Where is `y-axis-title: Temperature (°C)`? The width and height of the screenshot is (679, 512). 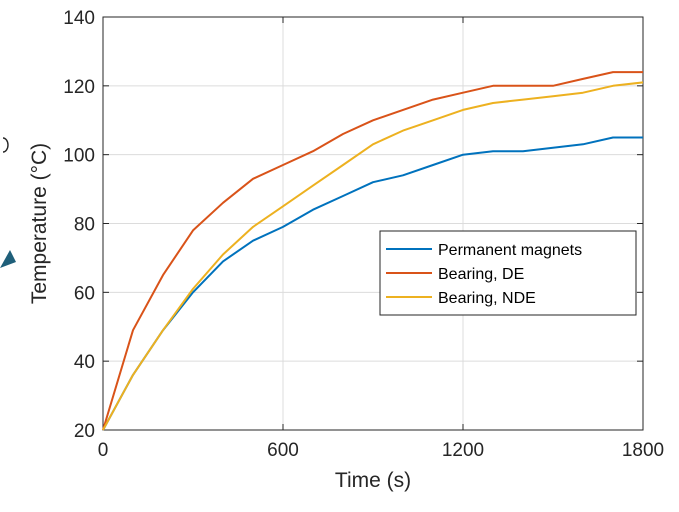
y-axis-title: Temperature (°C) is located at coordinates (39, 223).